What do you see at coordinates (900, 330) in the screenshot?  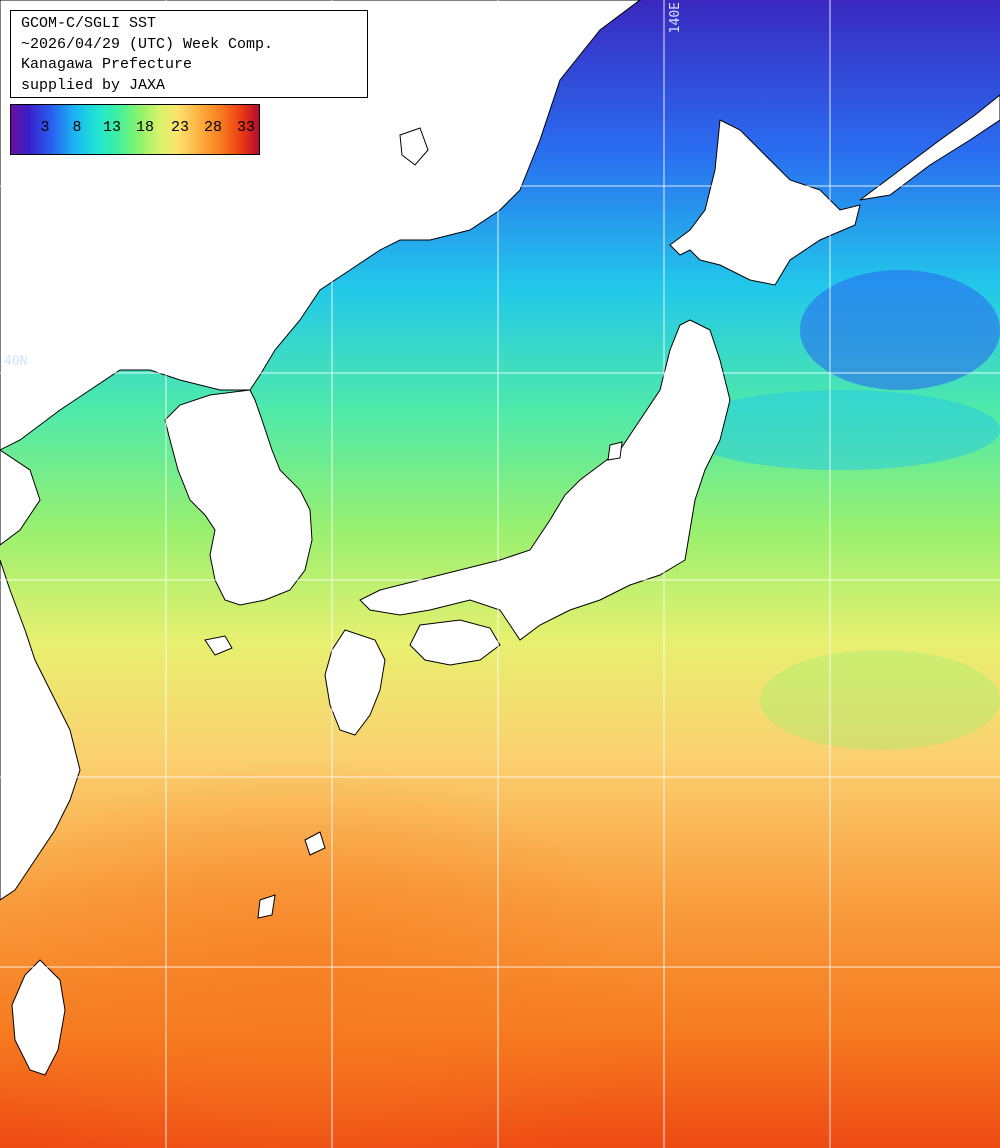 I see `cold-eddy-northeast` at bounding box center [900, 330].